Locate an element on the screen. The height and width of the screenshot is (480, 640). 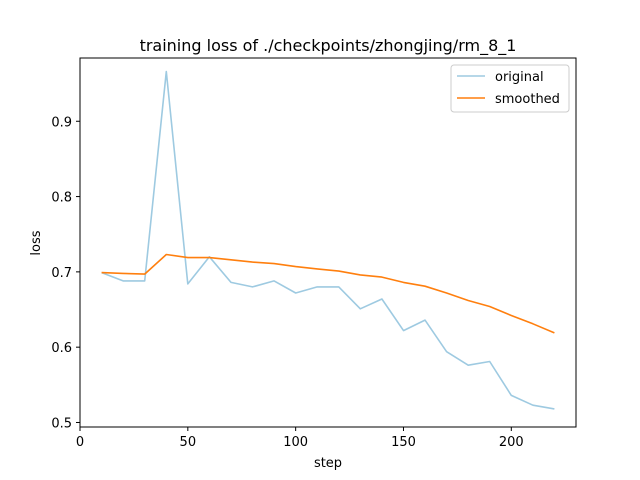
y-axis-label: loss is located at coordinates (36, 242).